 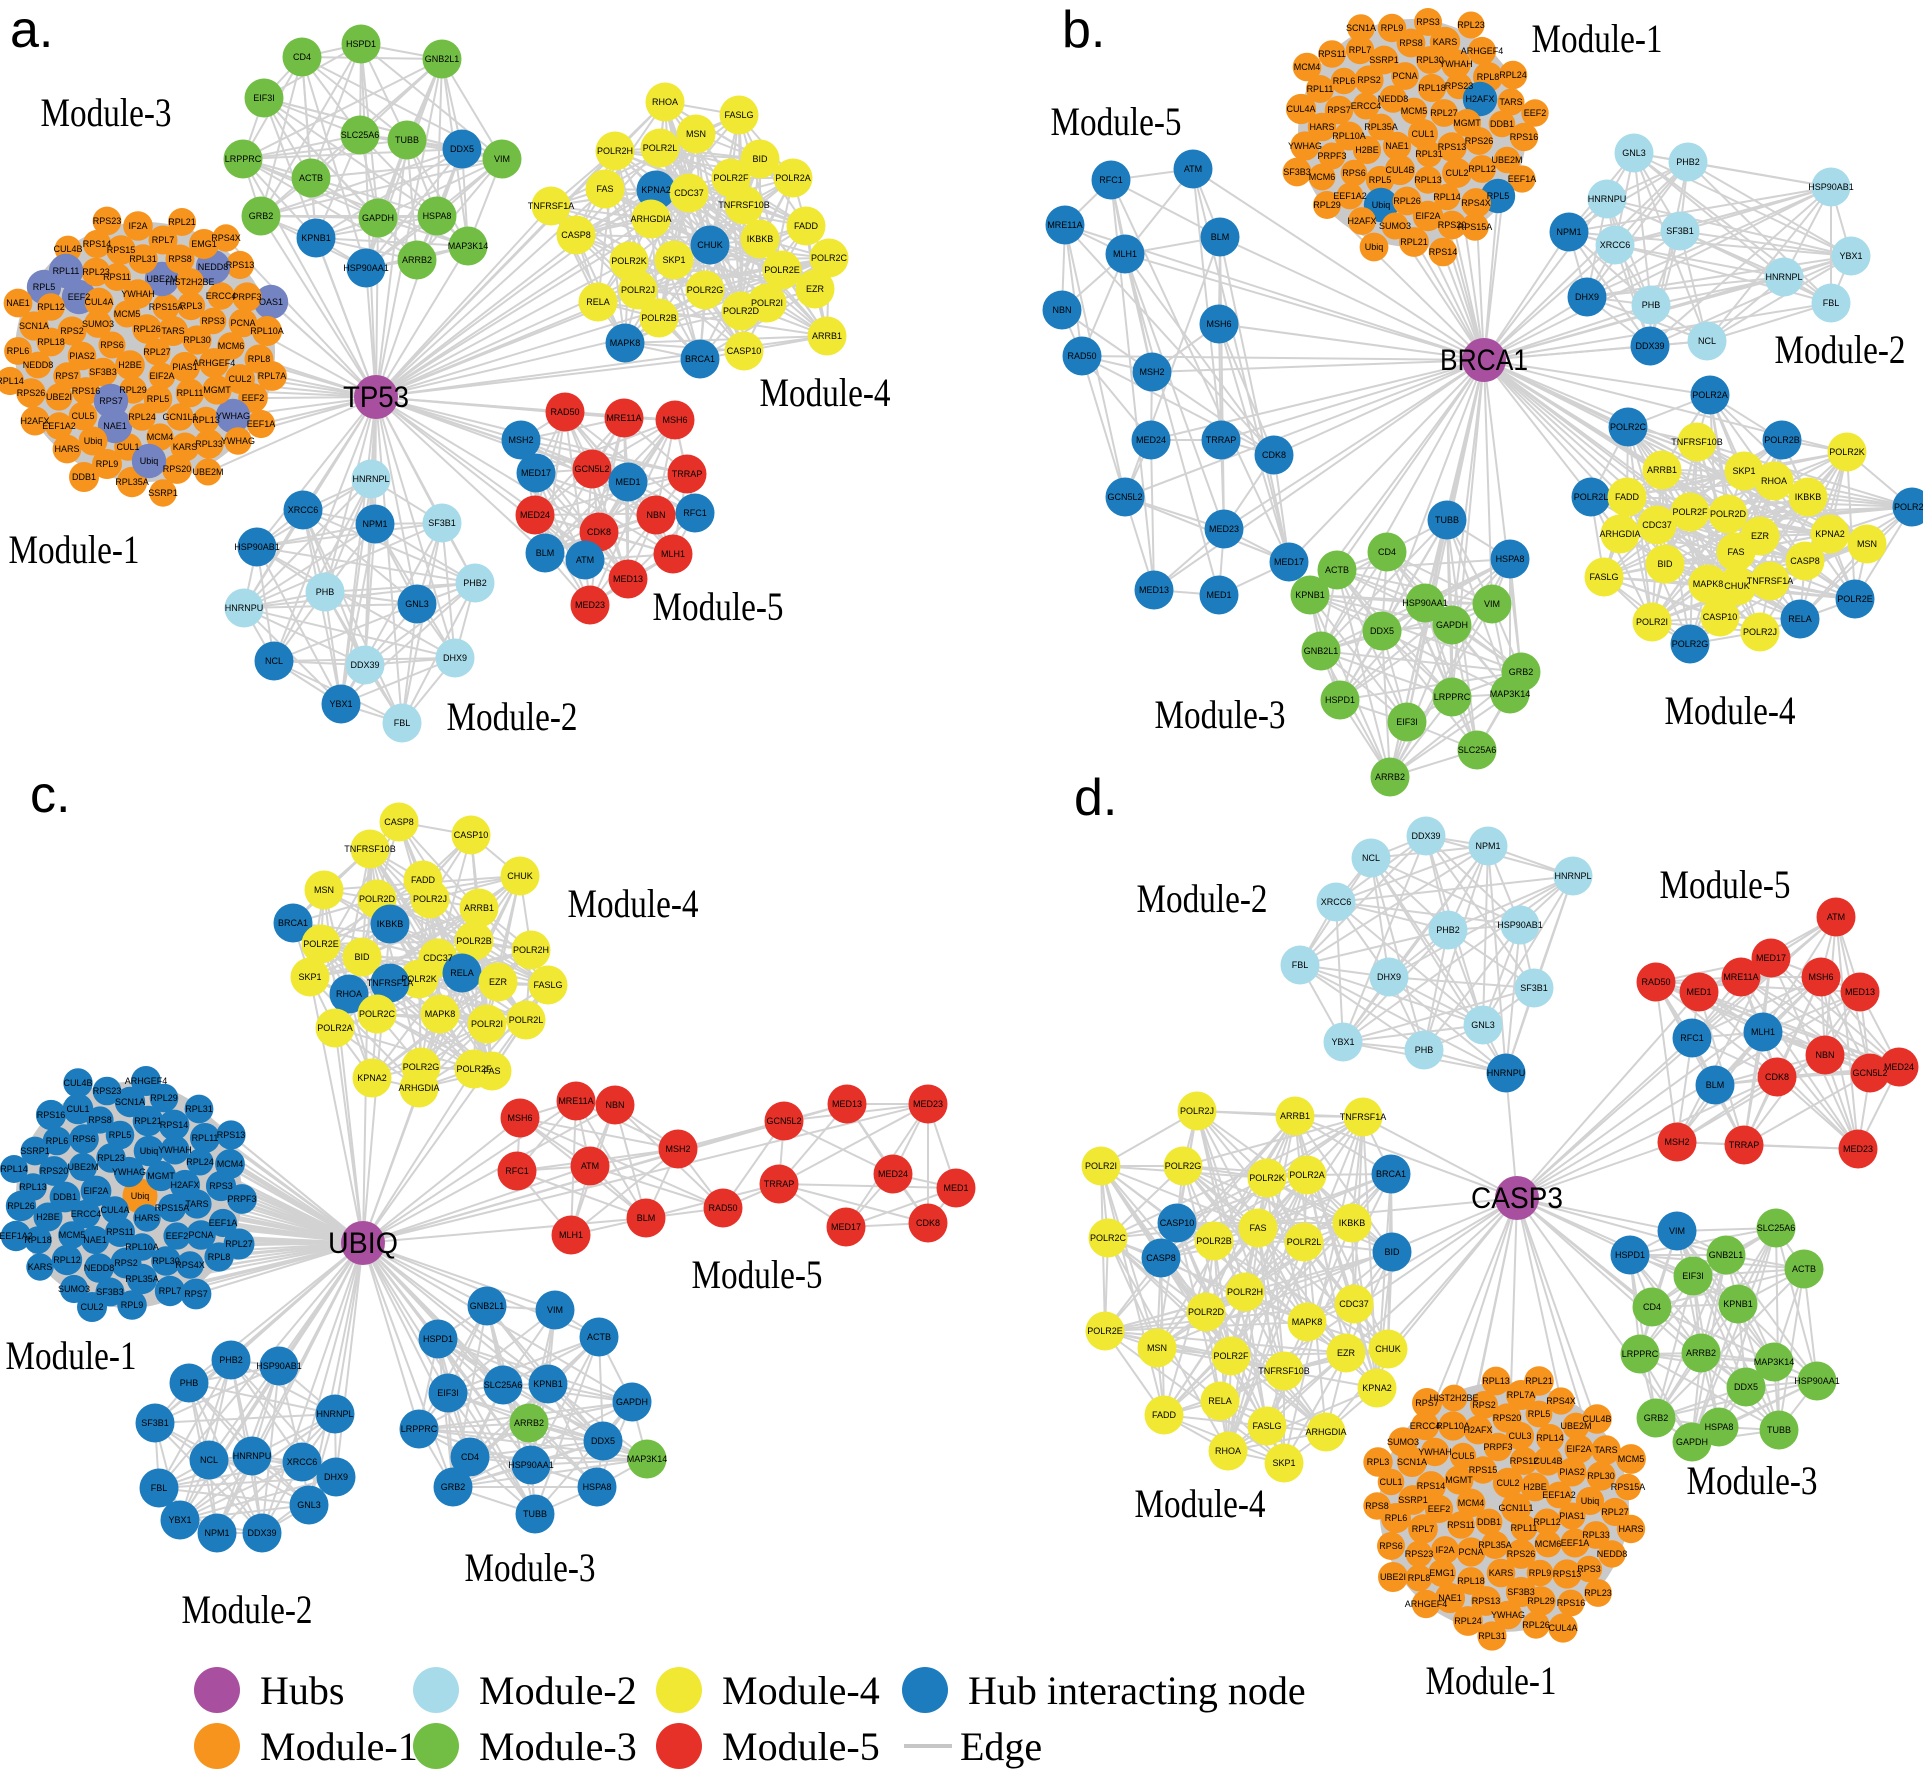 I want to click on svg-text: CHUK, so click(x=710, y=245).